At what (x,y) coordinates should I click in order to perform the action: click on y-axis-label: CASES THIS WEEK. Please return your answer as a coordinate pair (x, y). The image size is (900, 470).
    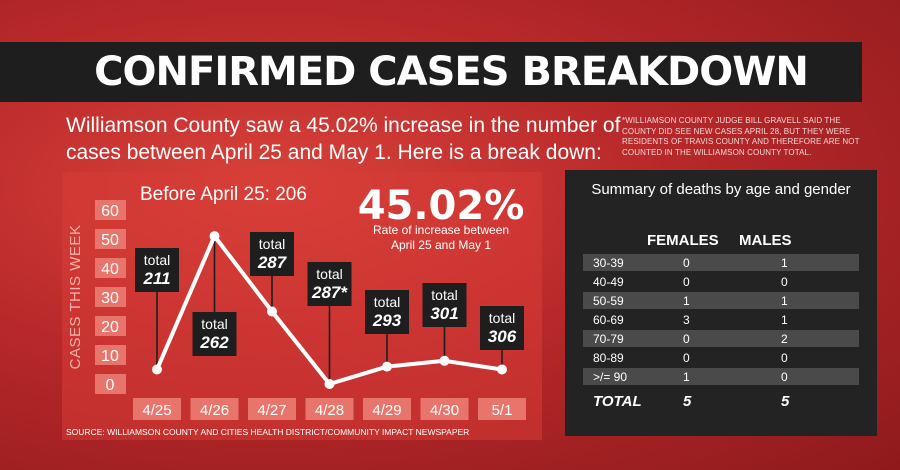
    Looking at the image, I should click on (75, 297).